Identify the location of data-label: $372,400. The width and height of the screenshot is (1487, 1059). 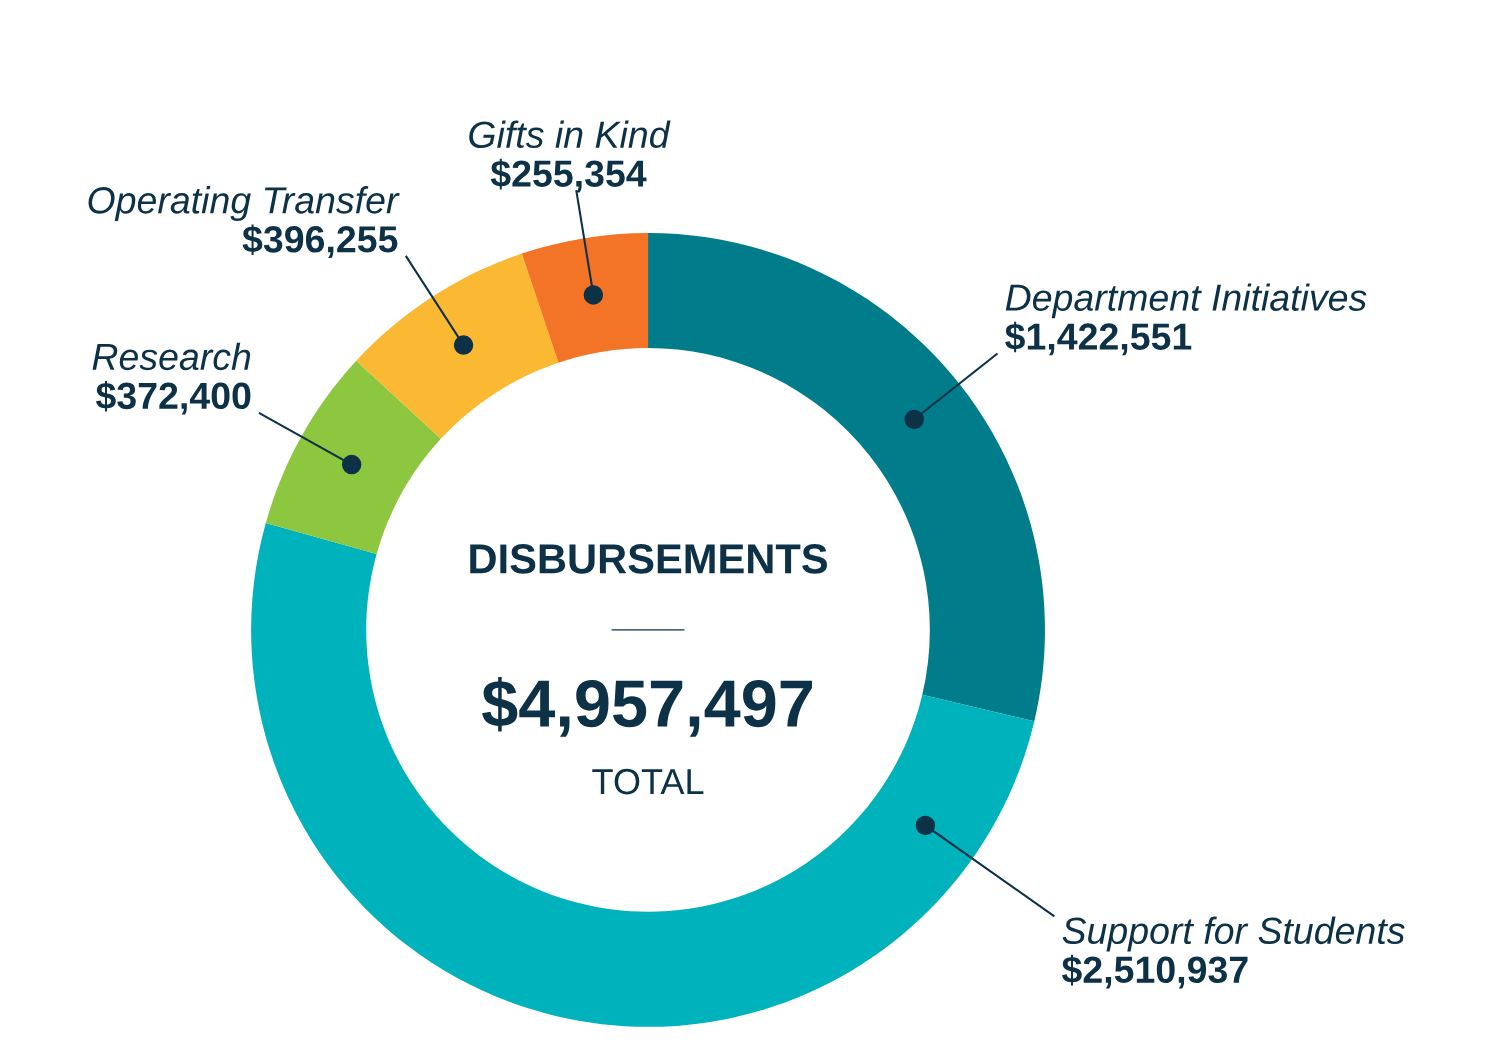
(173, 397).